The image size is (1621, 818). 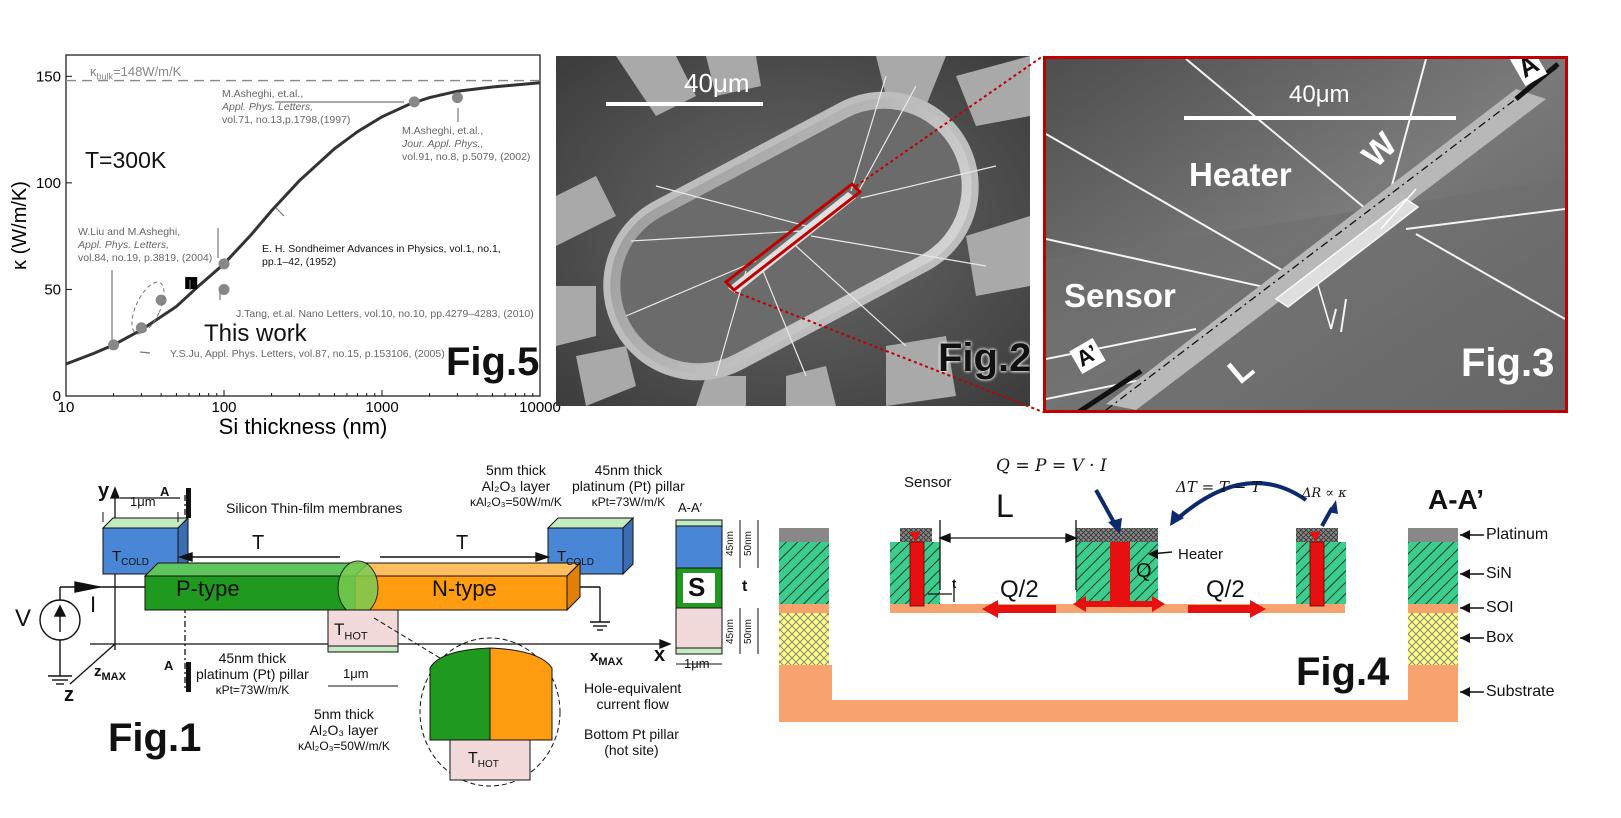 What do you see at coordinates (343, 714) in the screenshot?
I see `text-line: 5nm thick` at bounding box center [343, 714].